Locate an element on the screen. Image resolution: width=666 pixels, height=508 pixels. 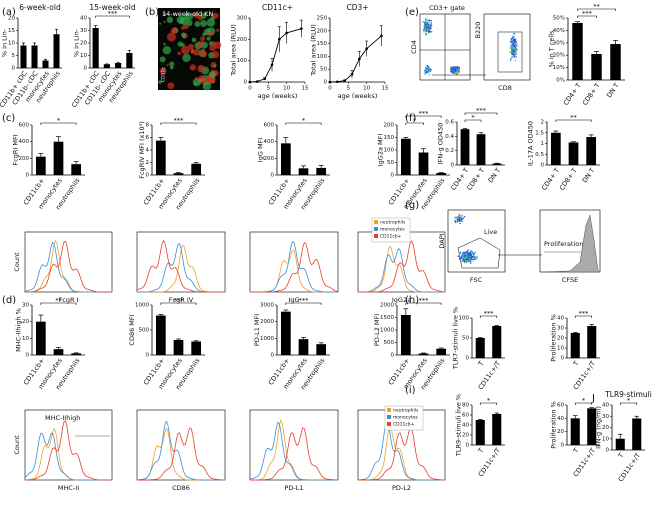
y-axis-label: IFN-g OD450 is located at coordinates (440, 144).